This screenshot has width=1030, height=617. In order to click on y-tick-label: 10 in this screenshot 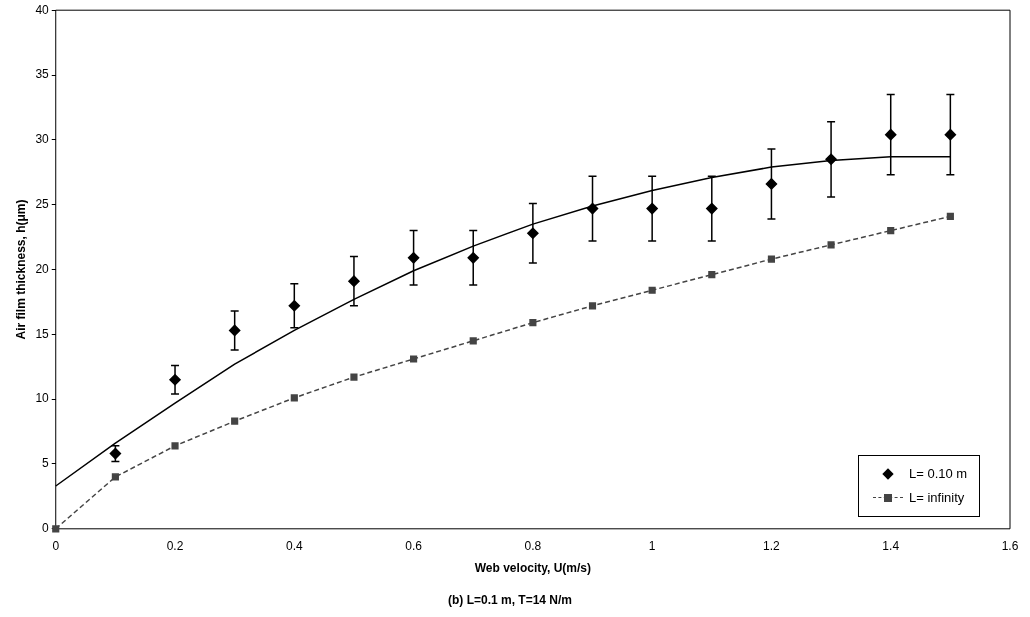, I will do `click(42, 398)`.